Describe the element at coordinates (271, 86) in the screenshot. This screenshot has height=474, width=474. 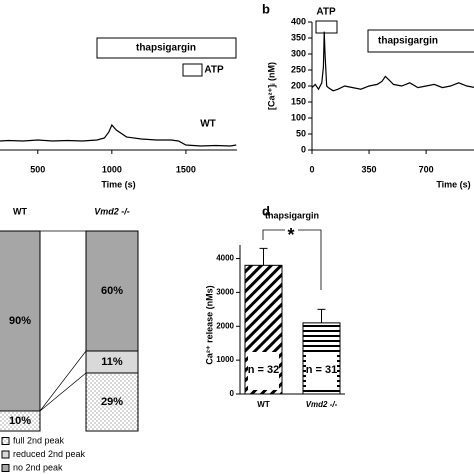
I see `y-axis-label: [Ca²⁺]ᵢ (nM)` at that location.